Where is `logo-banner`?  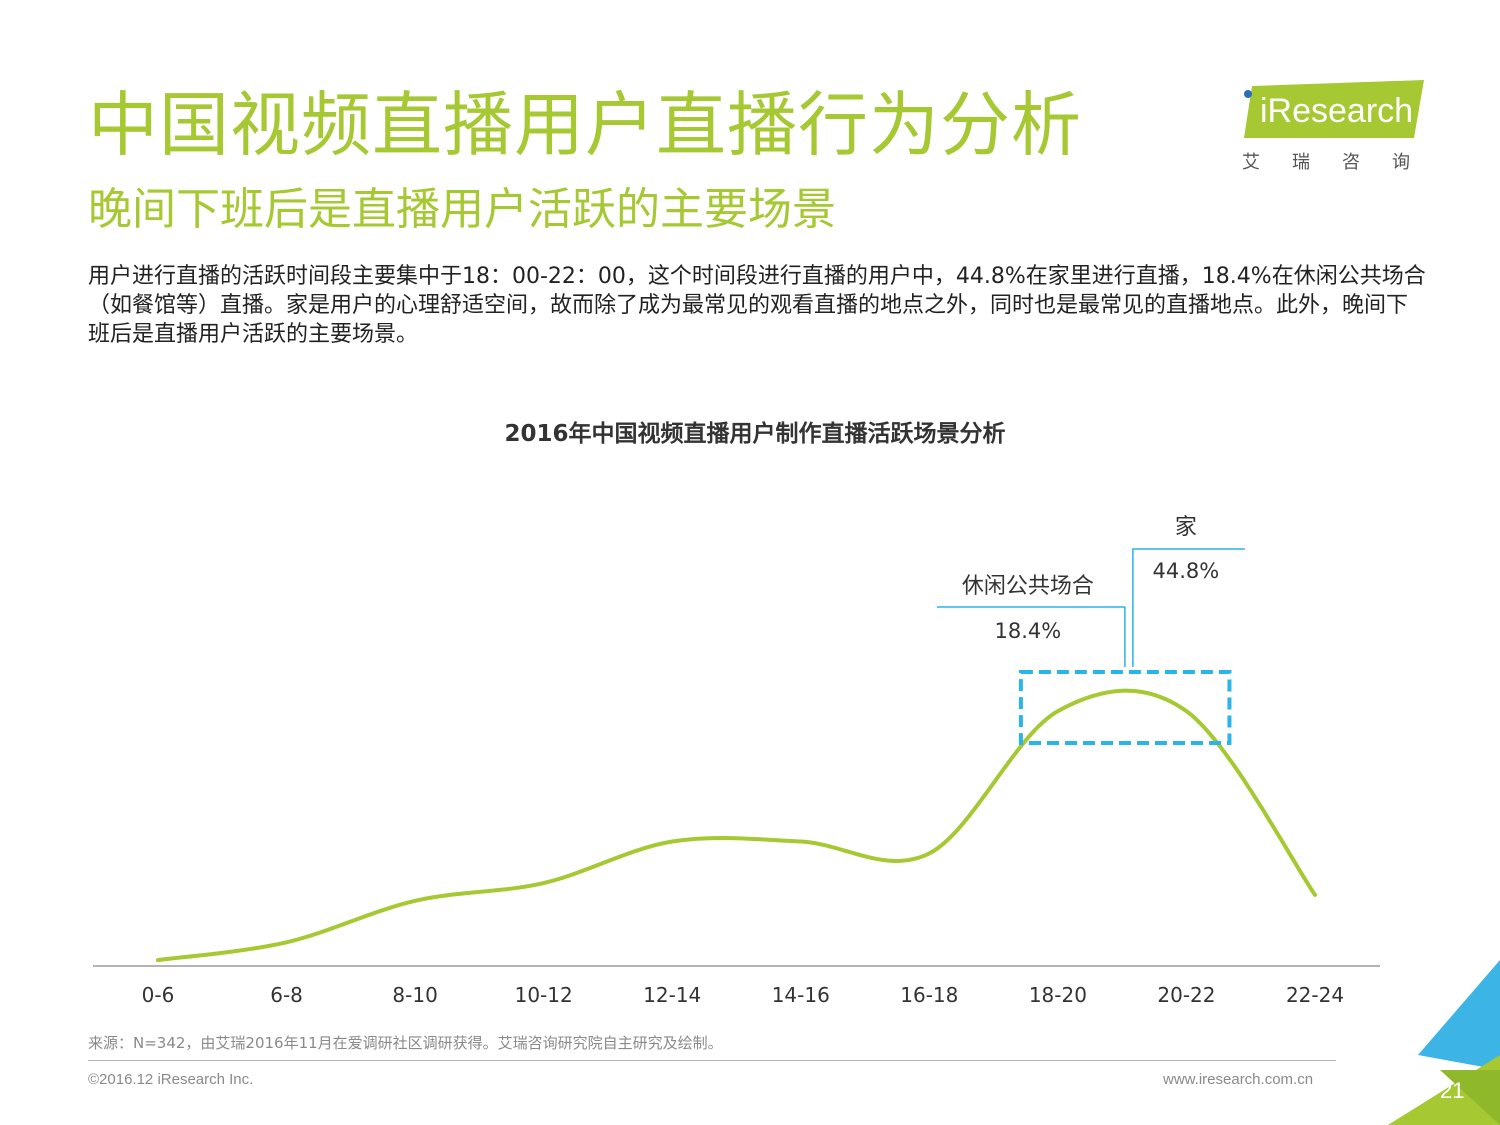 logo-banner is located at coordinates (1334, 109).